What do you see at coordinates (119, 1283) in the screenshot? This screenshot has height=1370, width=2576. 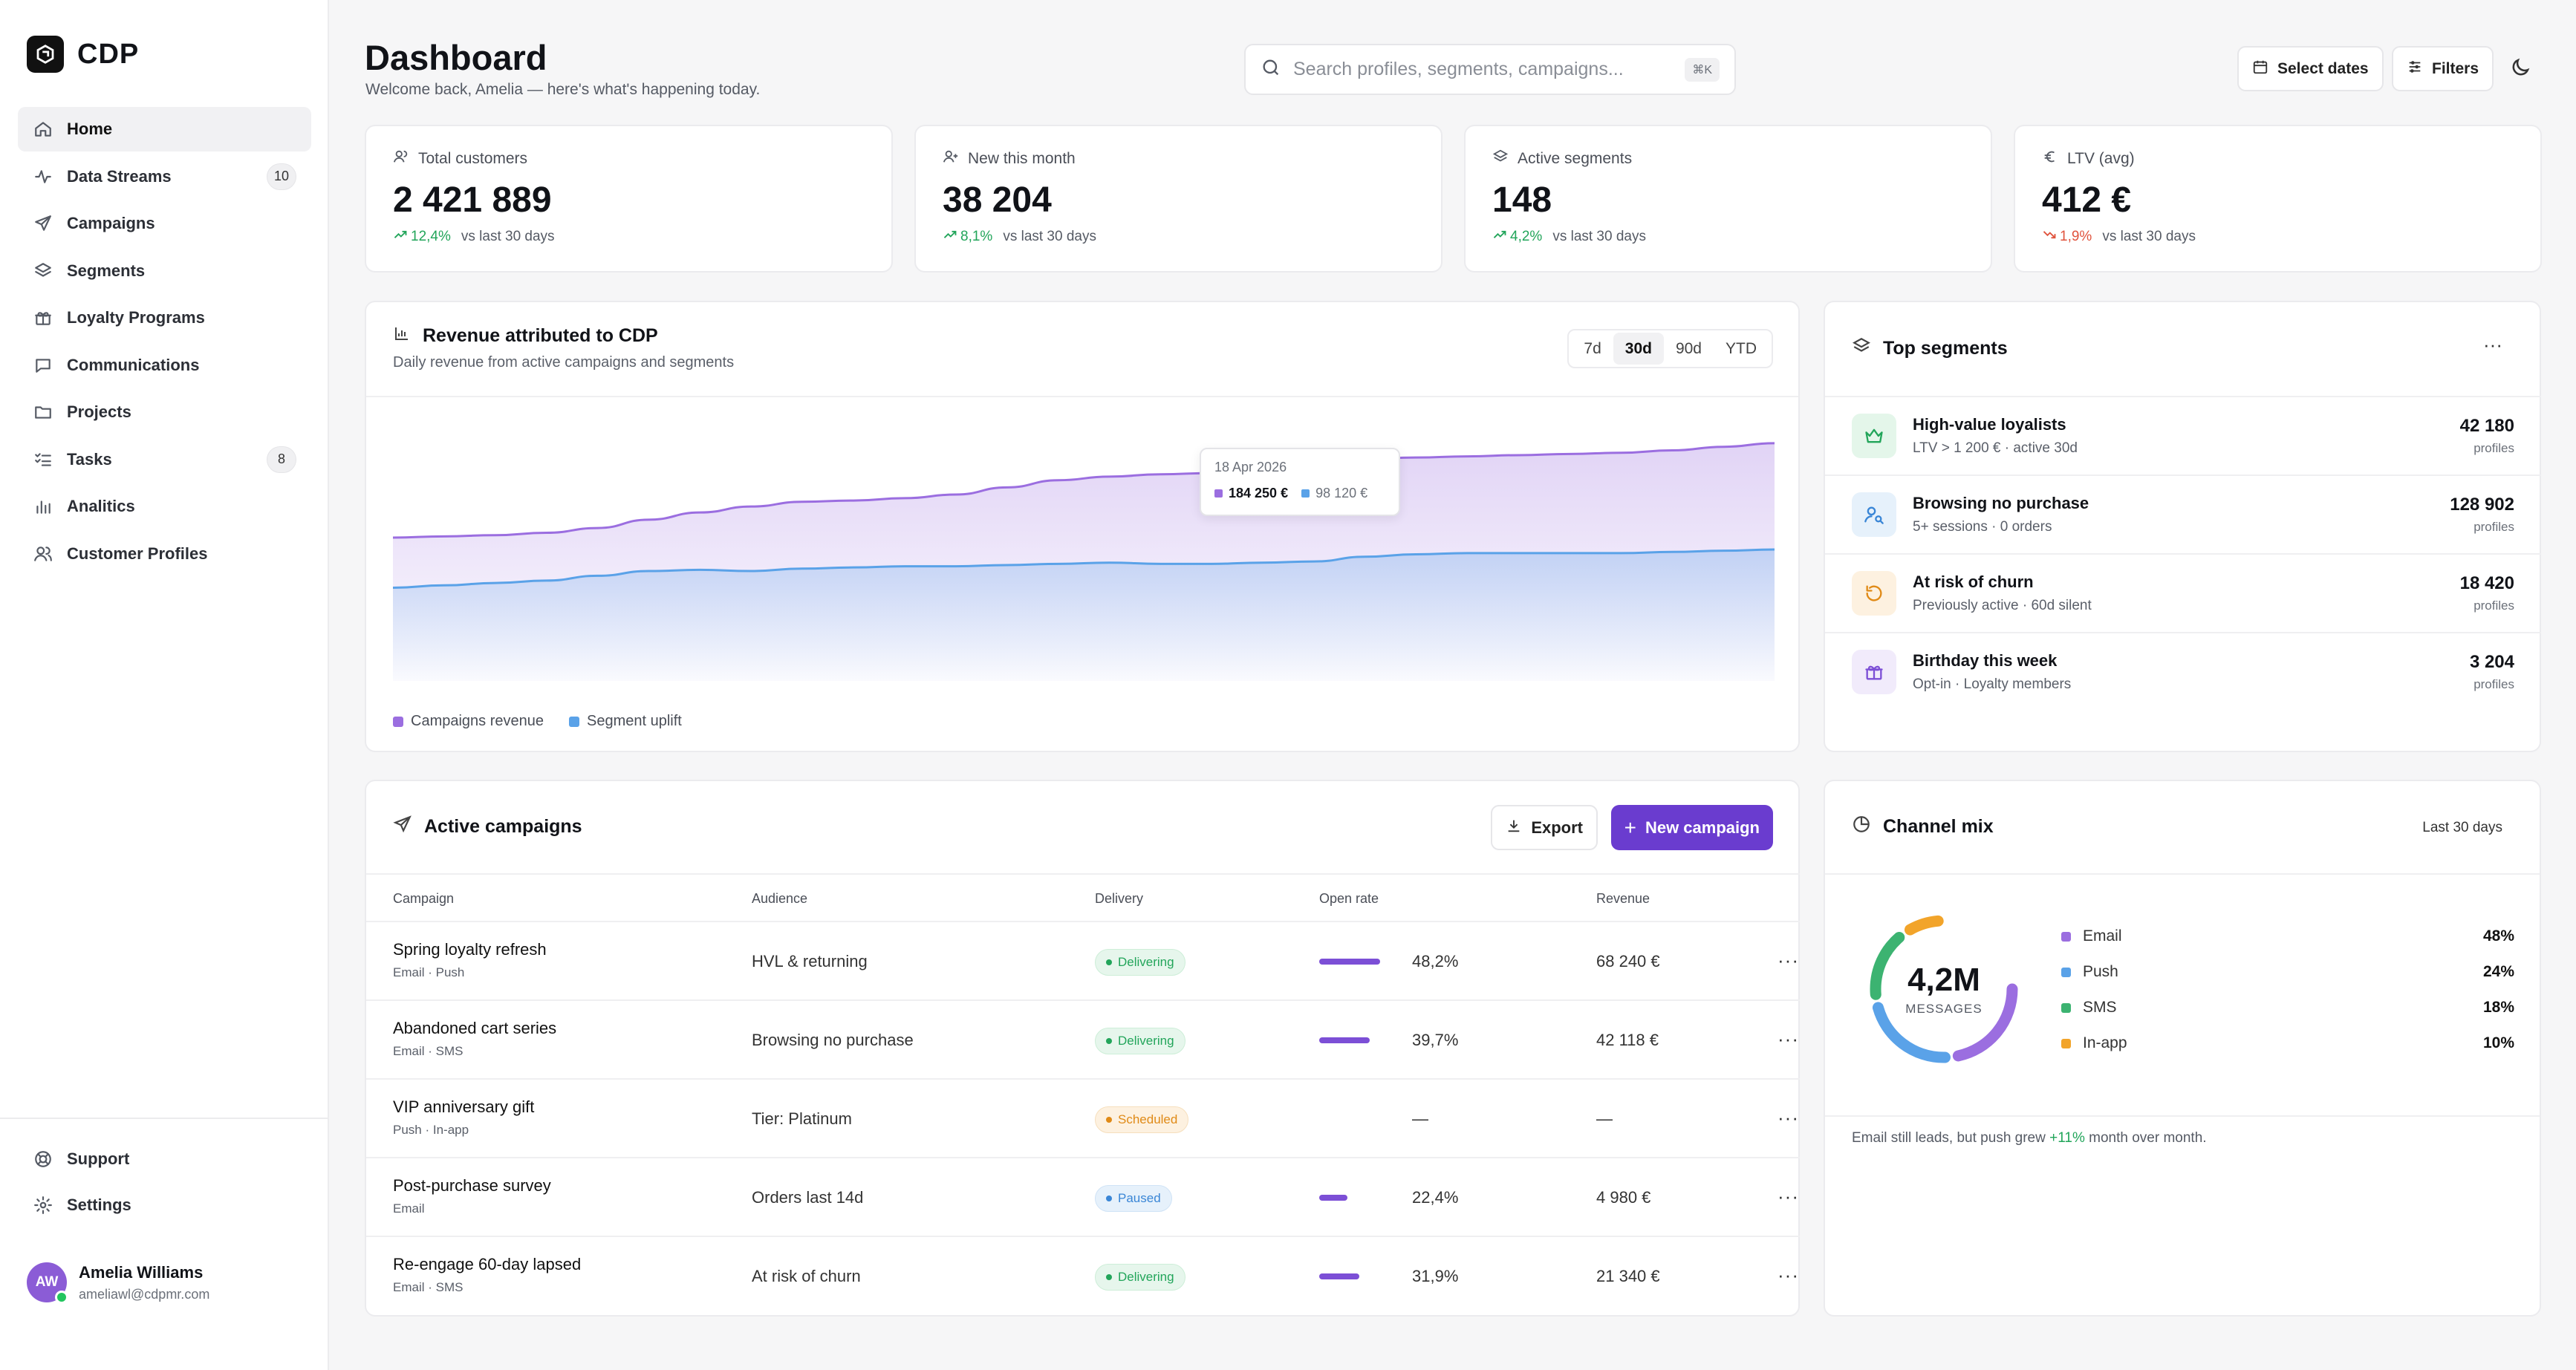 I see `user-profile: AW Amelia Williams ameliawl@cdpmr.com` at bounding box center [119, 1283].